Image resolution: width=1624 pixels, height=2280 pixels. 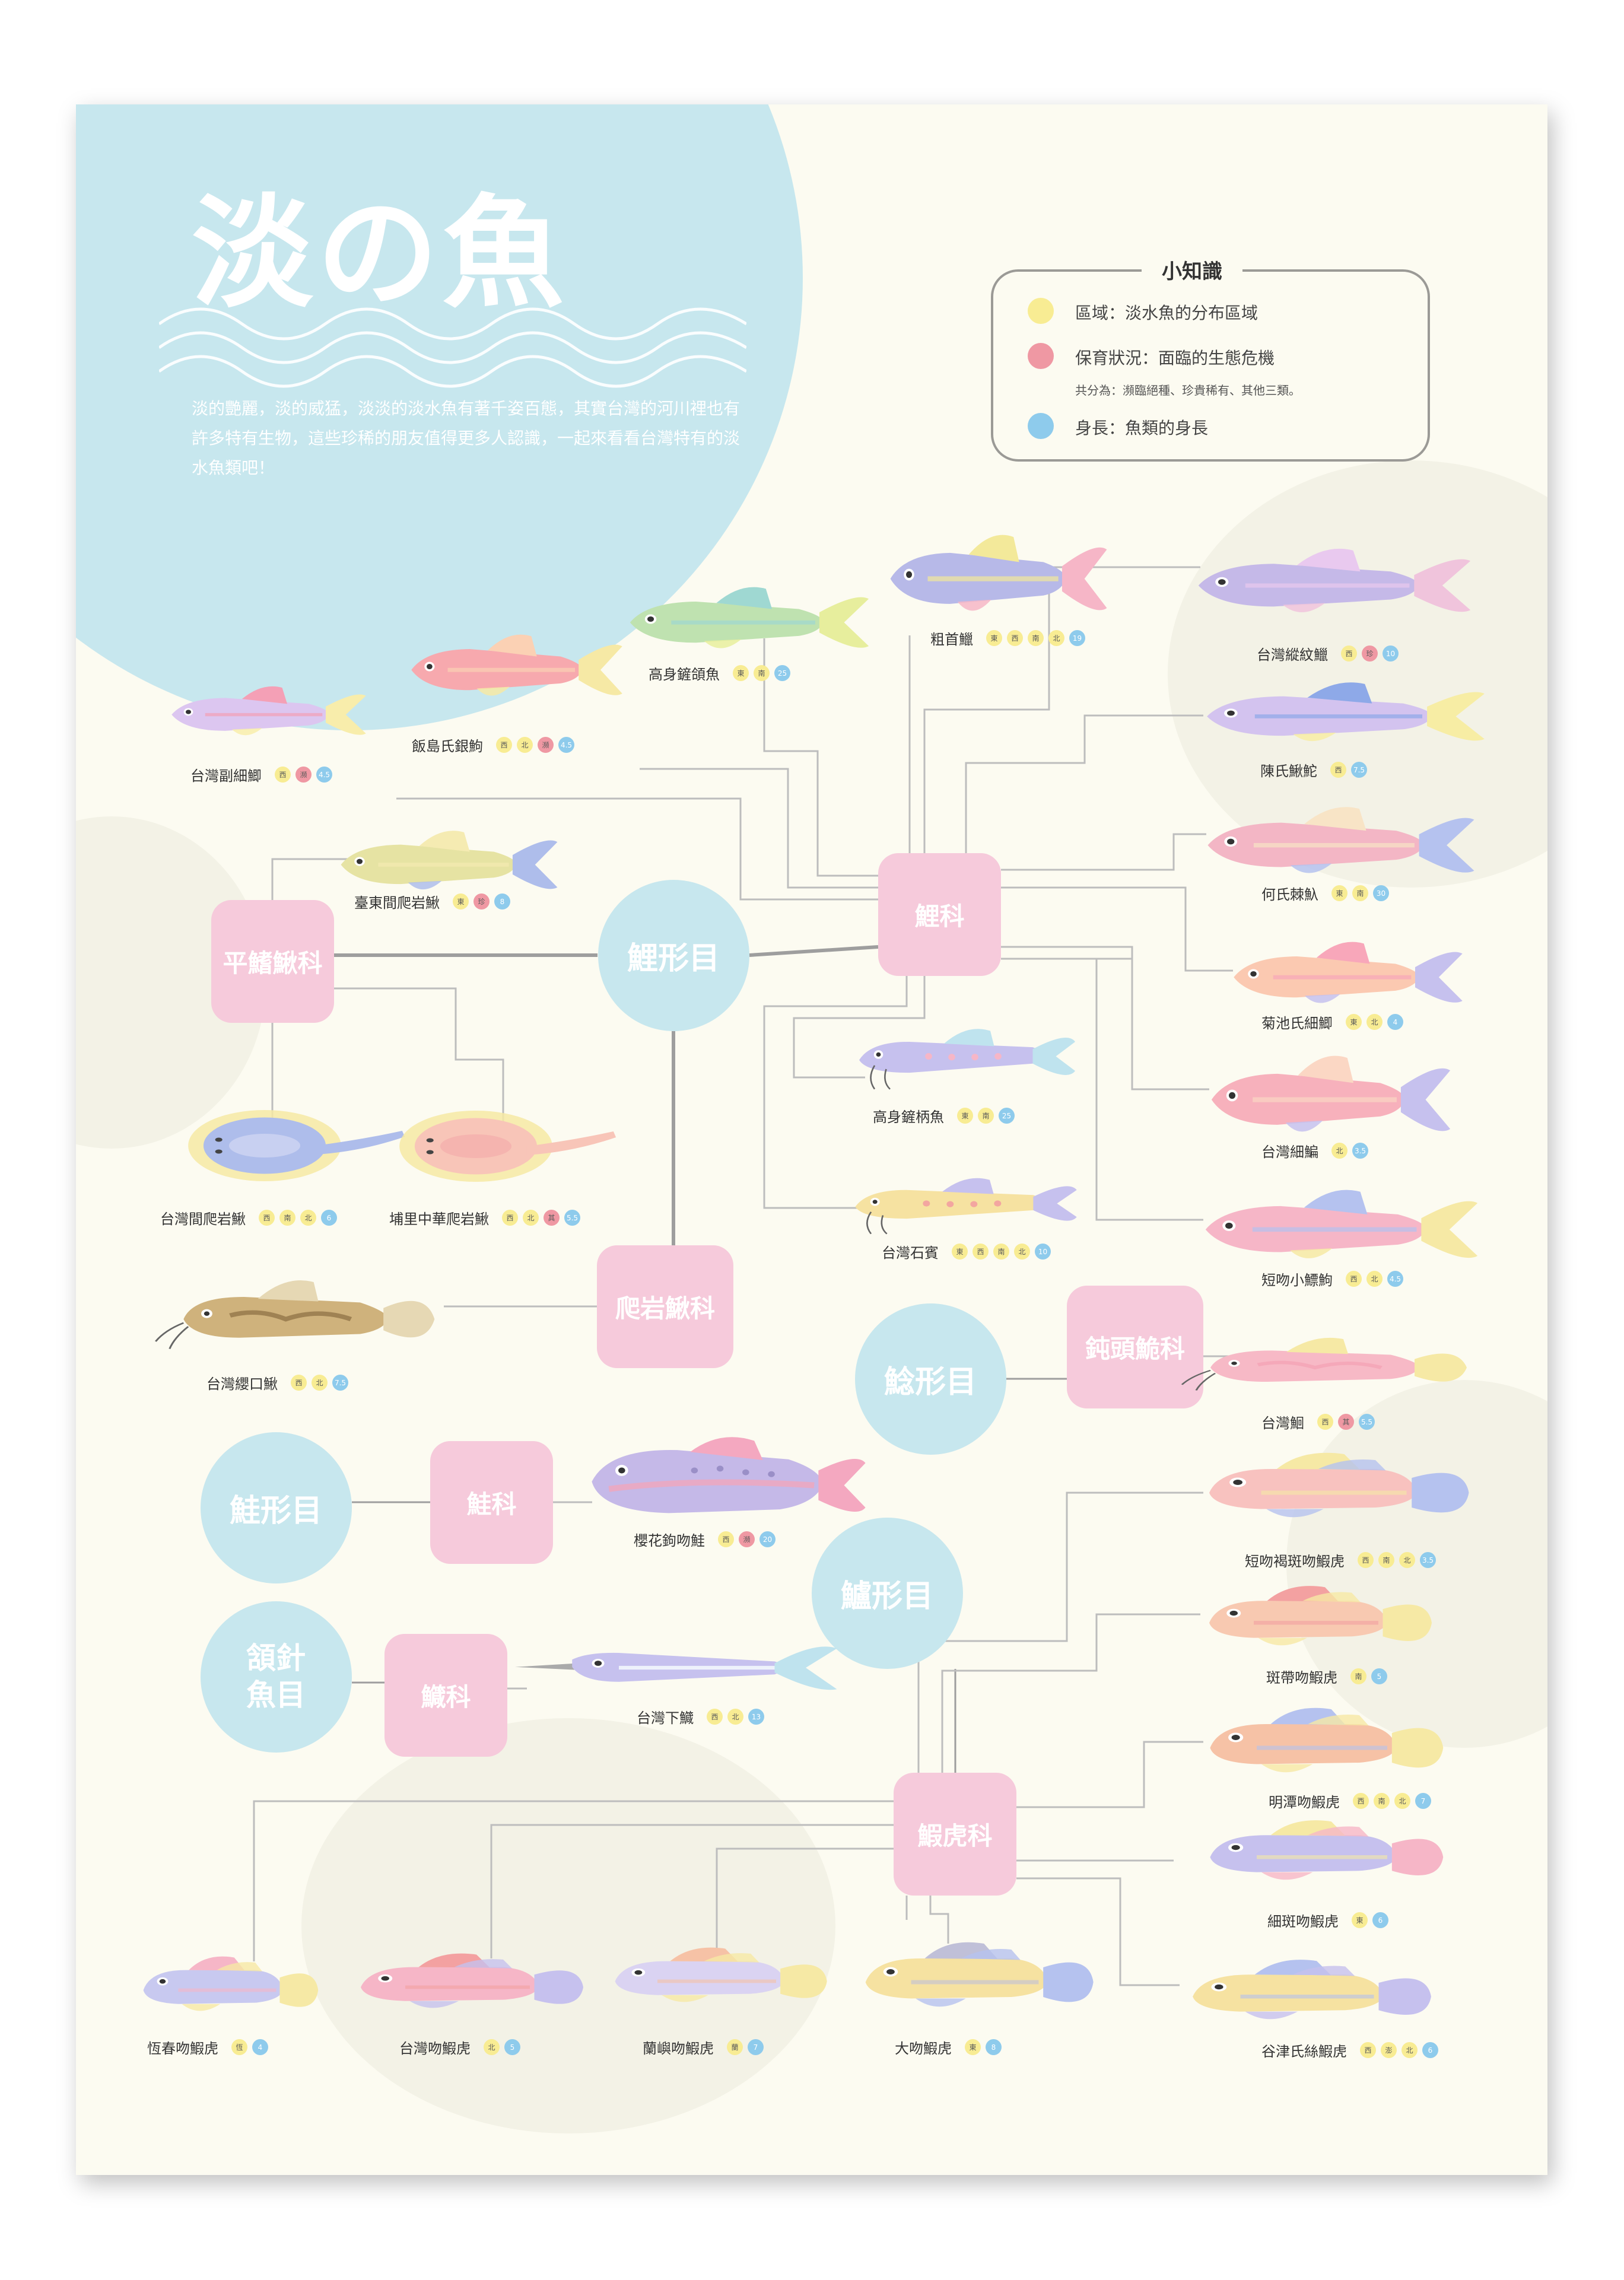 What do you see at coordinates (1303, 1921) in the screenshot?
I see `fish-name: 細斑吻鰕虎` at bounding box center [1303, 1921].